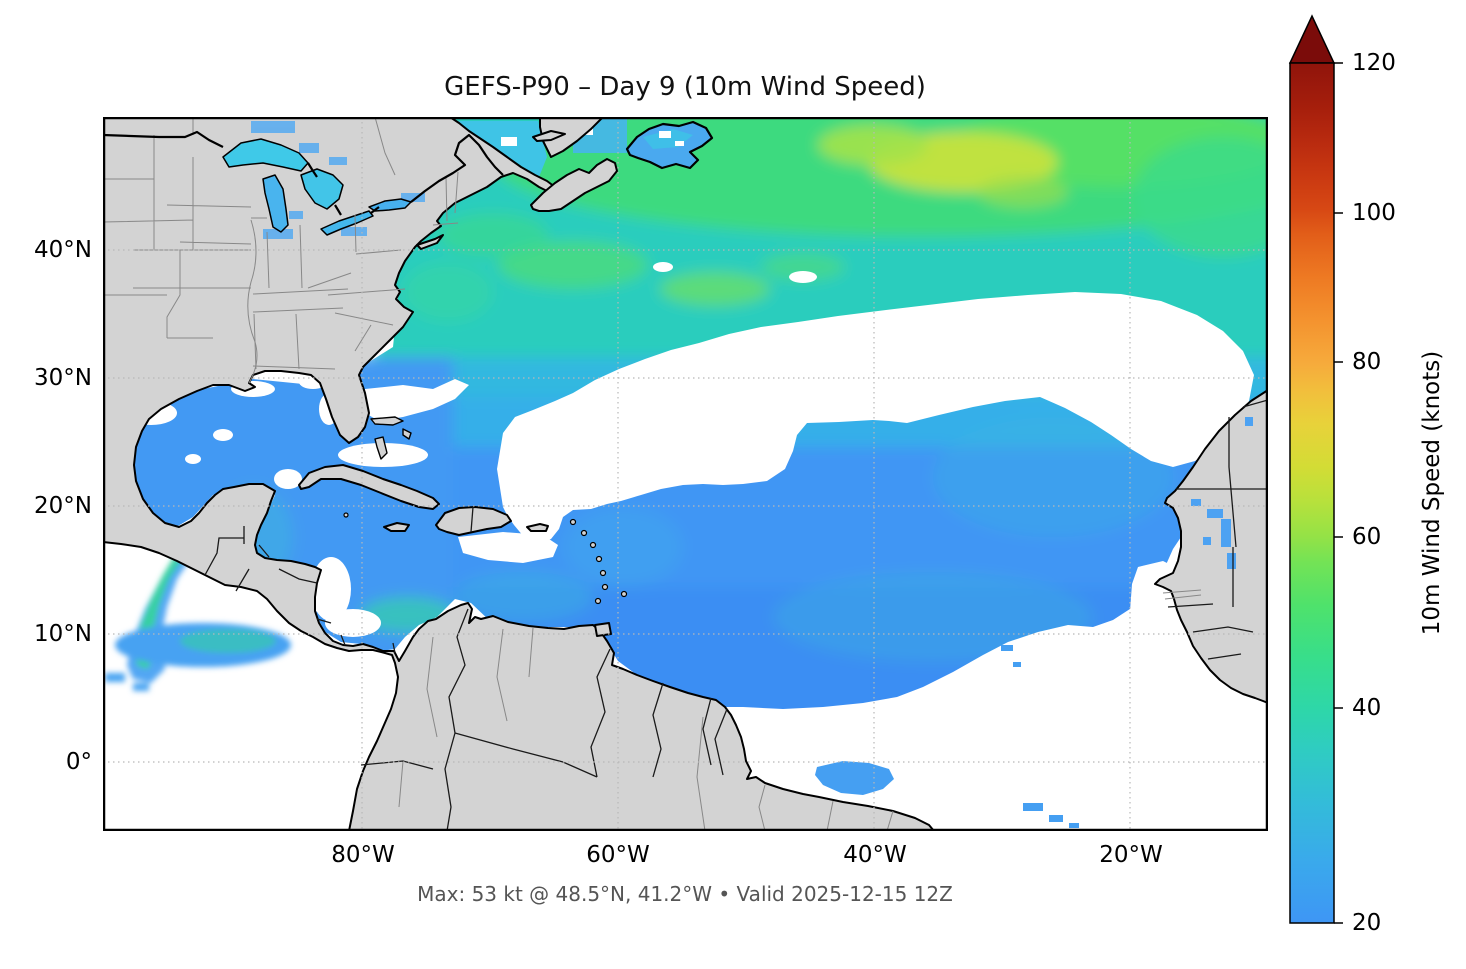  I want to click on ytick-20n: 20°N, so click(63, 506).